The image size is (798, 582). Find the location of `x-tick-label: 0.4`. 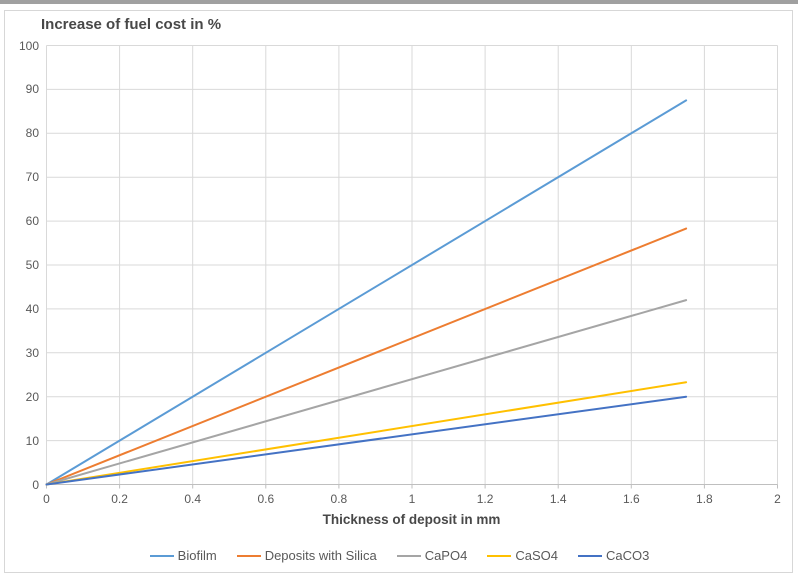

x-tick-label: 0.4 is located at coordinates (193, 499).